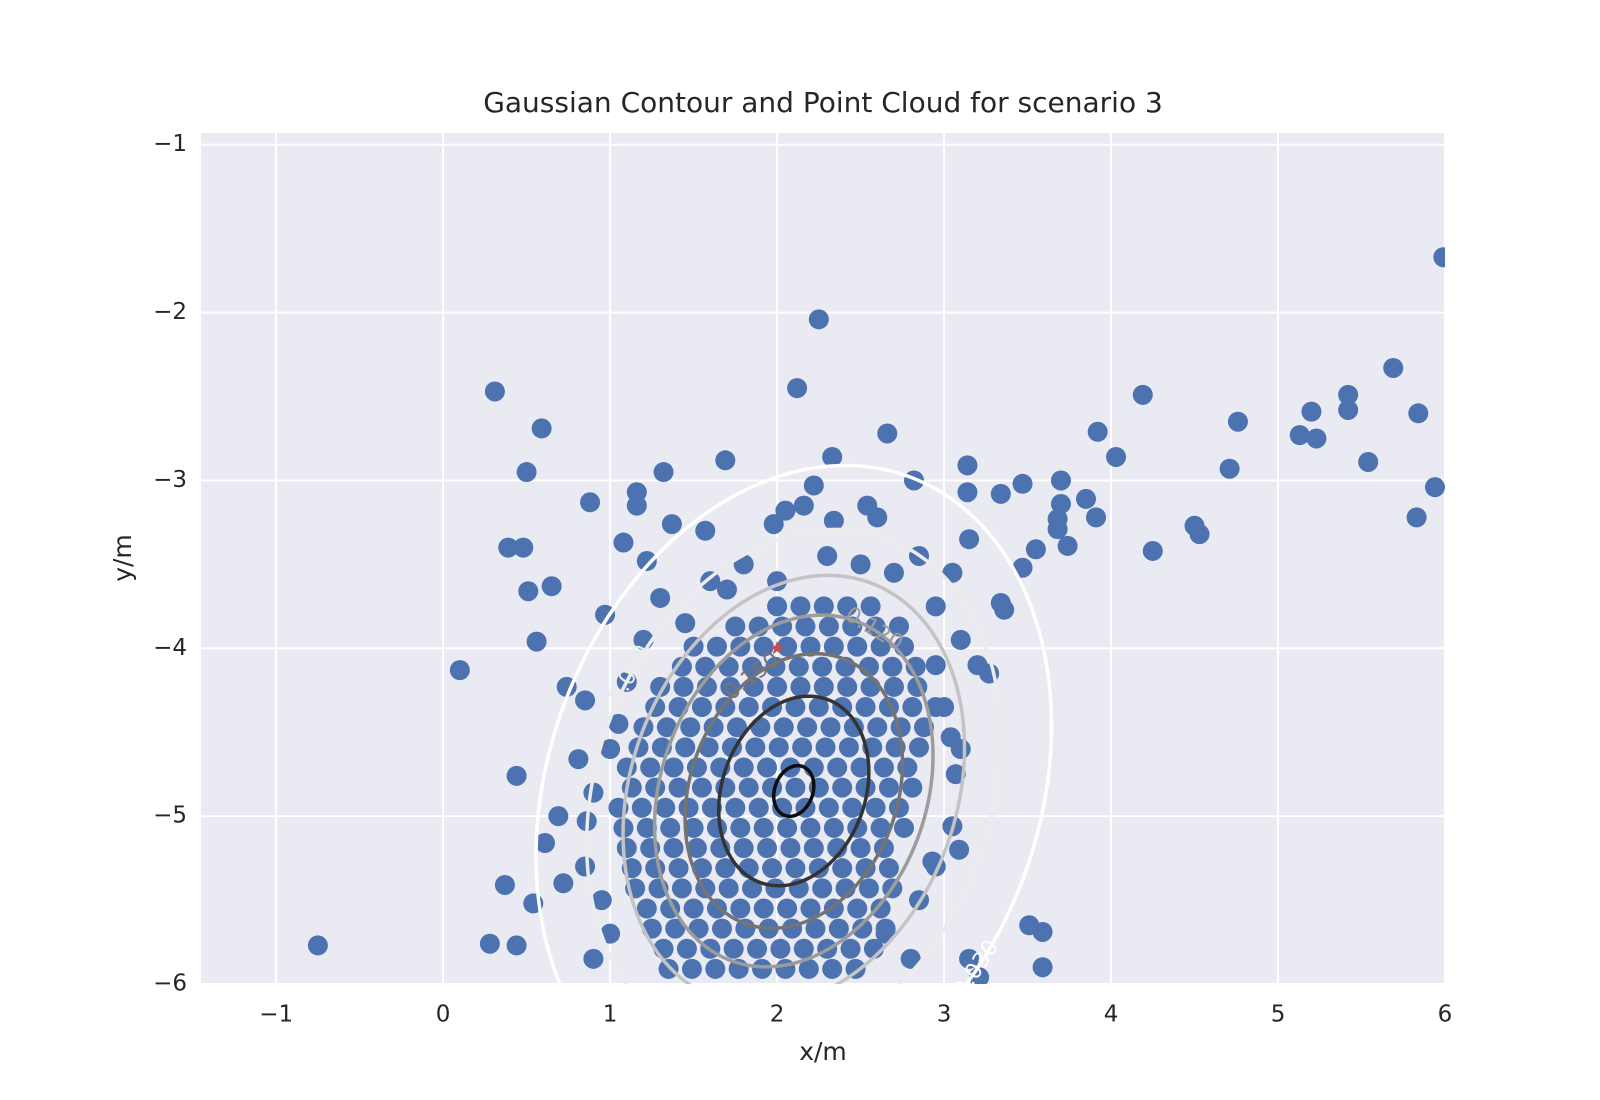 The image size is (1600, 1100). Describe the element at coordinates (777, 1015) in the screenshot. I see `x-tick-label: 2` at that location.